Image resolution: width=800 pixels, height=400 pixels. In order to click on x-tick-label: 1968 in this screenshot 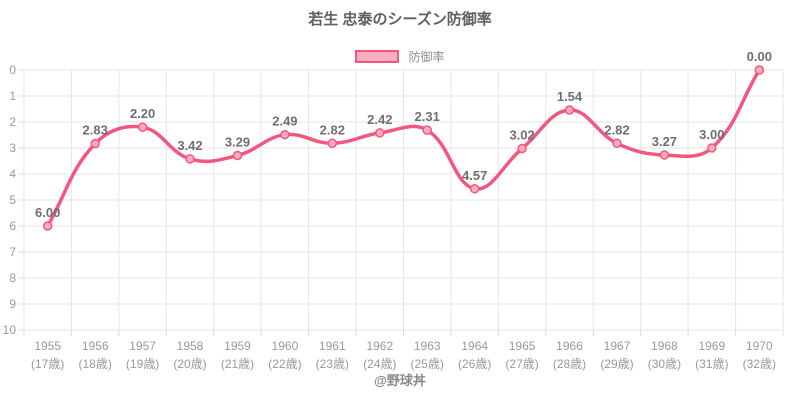, I will do `click(664, 346)`.